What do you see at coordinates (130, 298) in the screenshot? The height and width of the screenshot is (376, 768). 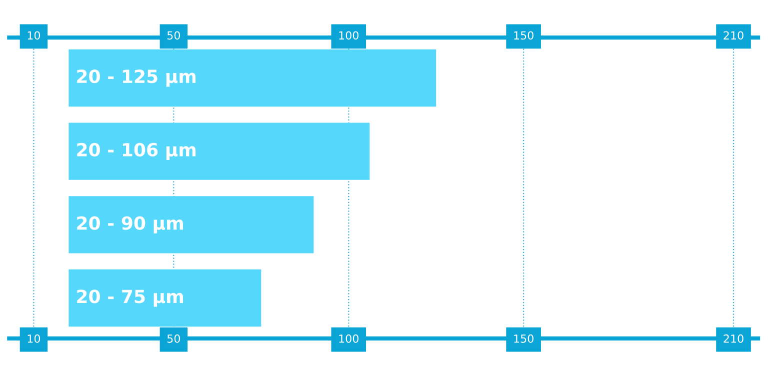 I see `y-tick-label: 20 - 75 µm` at bounding box center [130, 298].